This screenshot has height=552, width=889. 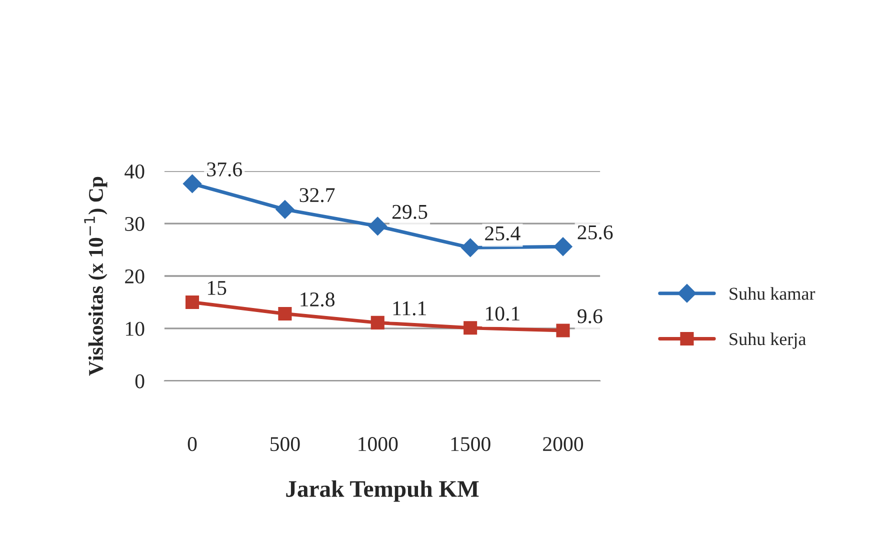 I want to click on data-label: 32.7, so click(x=317, y=195).